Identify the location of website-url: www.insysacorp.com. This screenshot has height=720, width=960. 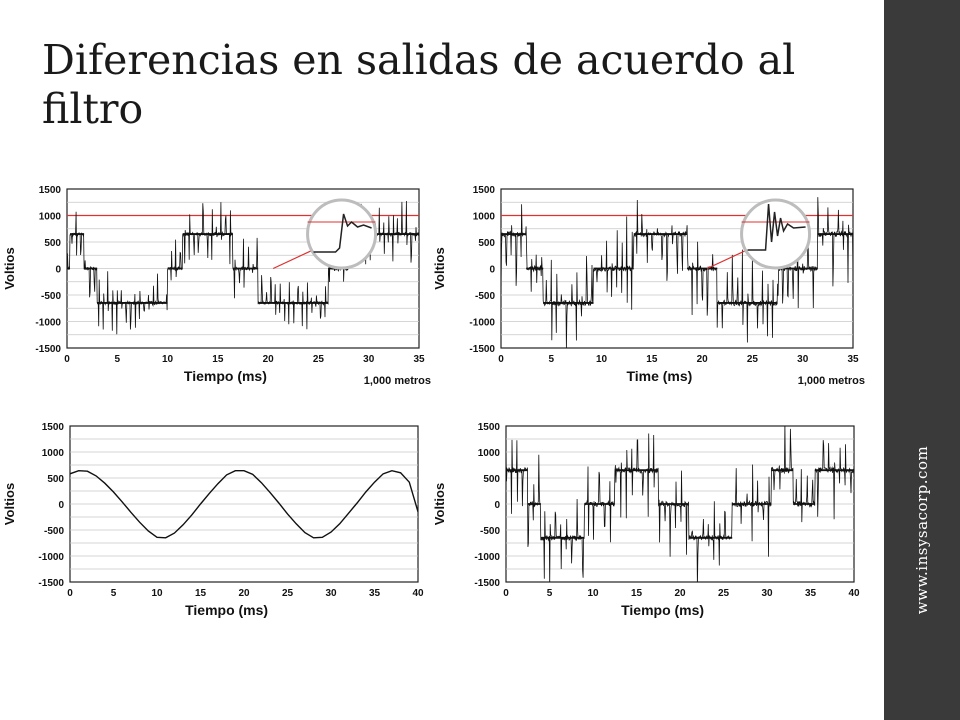
(922, 530).